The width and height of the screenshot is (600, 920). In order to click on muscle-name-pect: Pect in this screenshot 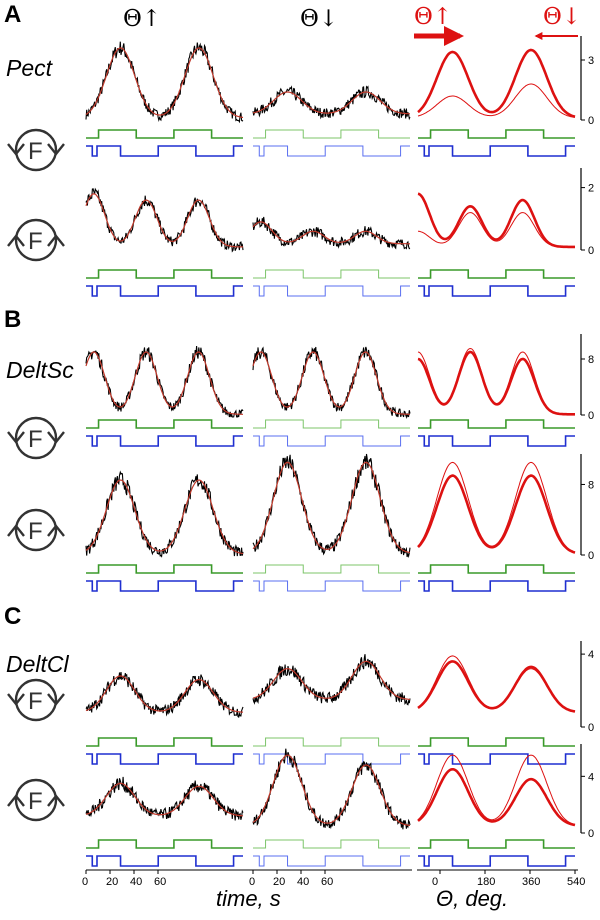, I will do `click(30, 68)`.